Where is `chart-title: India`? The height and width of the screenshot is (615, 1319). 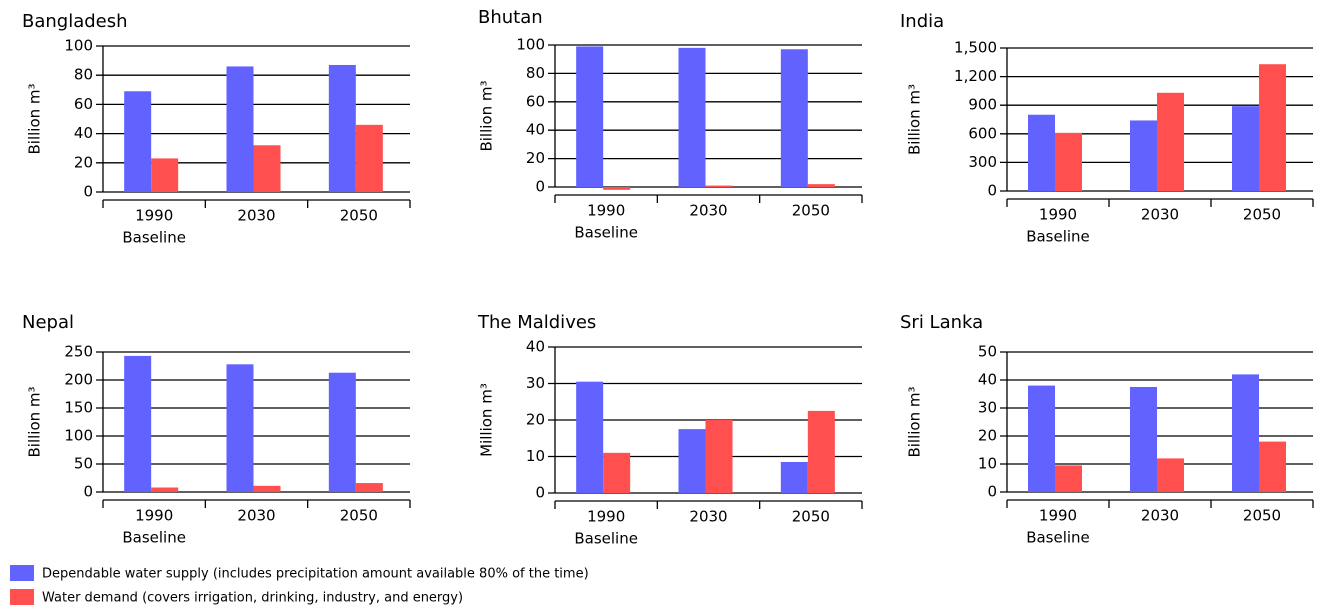 chart-title: India is located at coordinates (922, 21).